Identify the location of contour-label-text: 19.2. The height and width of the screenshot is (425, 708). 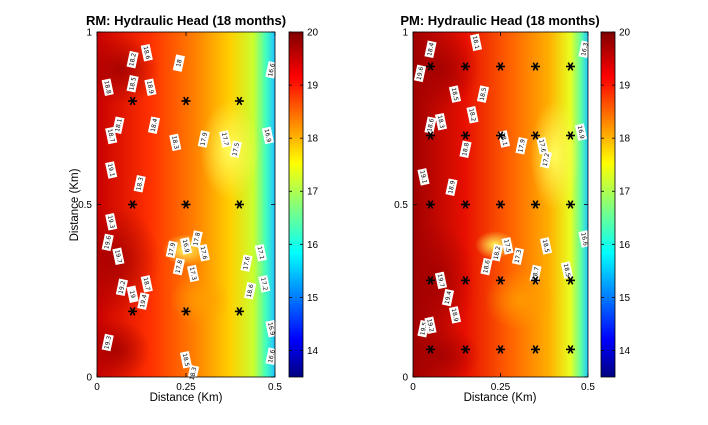
(430, 325).